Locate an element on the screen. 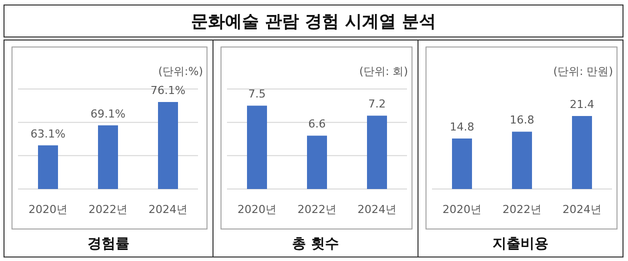 This screenshot has height=261, width=628. data-label: 76.1% is located at coordinates (168, 90).